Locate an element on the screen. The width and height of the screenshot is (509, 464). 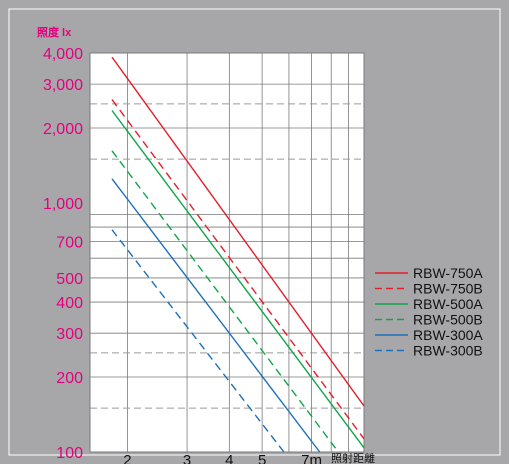
x-tick-label: 7m is located at coordinates (311, 458).